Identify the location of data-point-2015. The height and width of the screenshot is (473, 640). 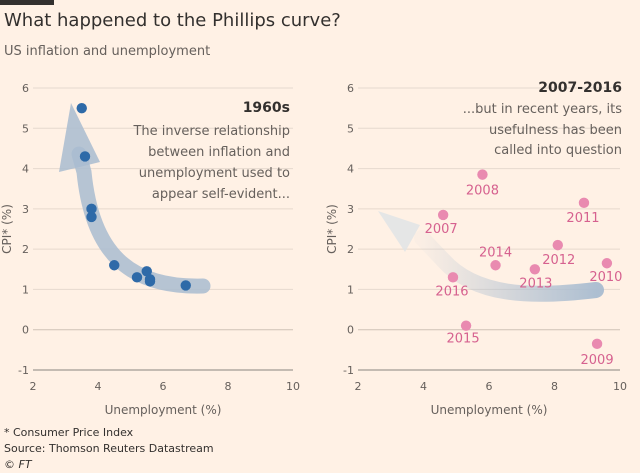
(466, 325).